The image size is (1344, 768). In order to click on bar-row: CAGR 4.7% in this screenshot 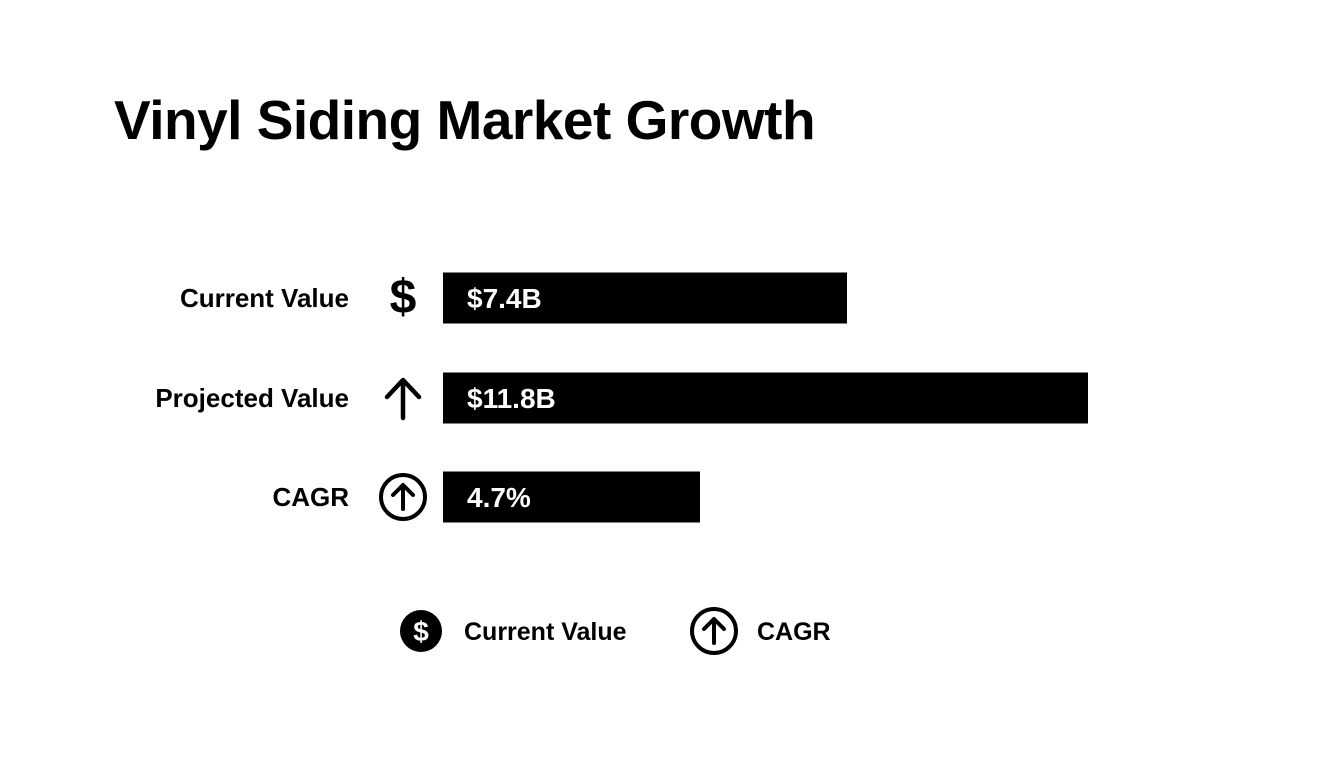, I will do `click(486, 497)`.